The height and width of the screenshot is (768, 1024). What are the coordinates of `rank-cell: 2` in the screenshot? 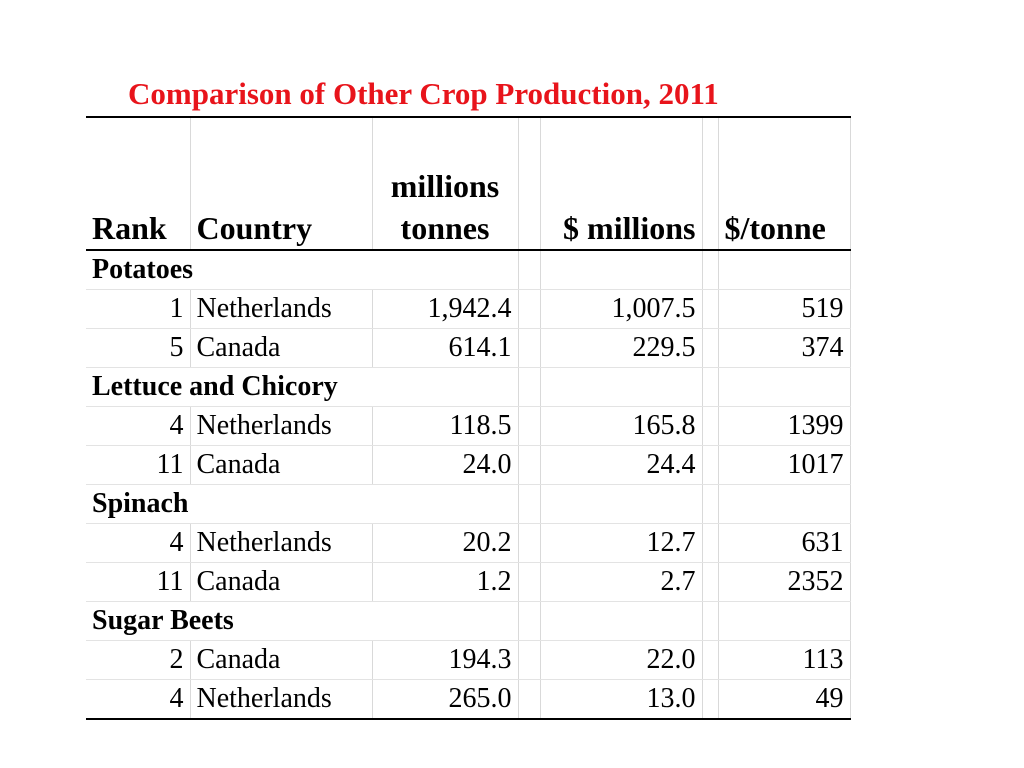 It's located at (138, 660).